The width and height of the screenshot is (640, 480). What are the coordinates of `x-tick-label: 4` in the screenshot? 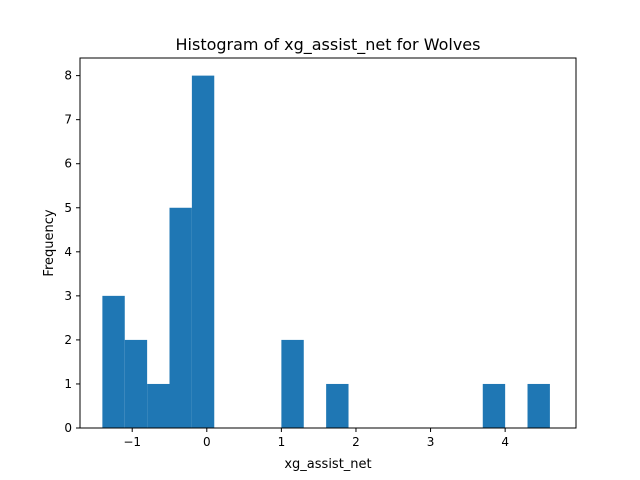 It's located at (505, 442).